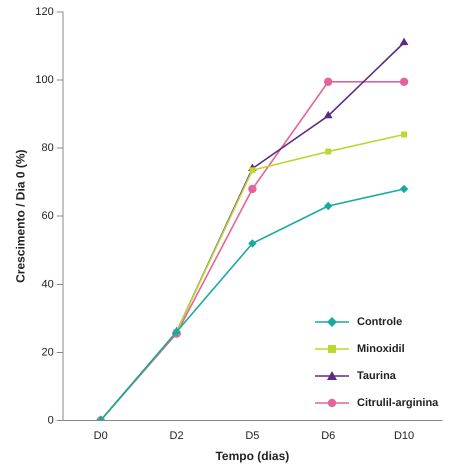  I want to click on x-tick-label: D0, so click(101, 436).